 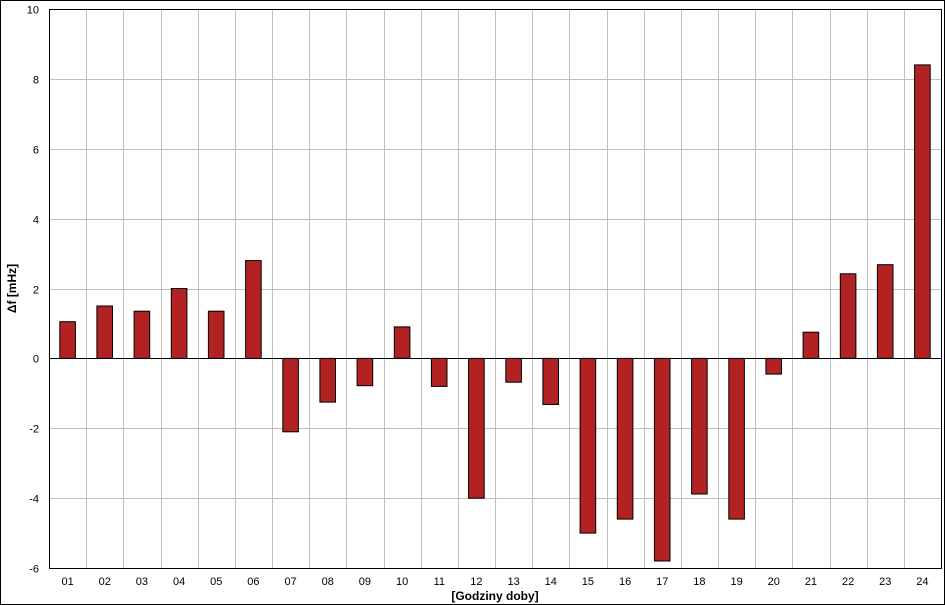 What do you see at coordinates (625, 582) in the screenshot?
I see `x-tick-label: 16` at bounding box center [625, 582].